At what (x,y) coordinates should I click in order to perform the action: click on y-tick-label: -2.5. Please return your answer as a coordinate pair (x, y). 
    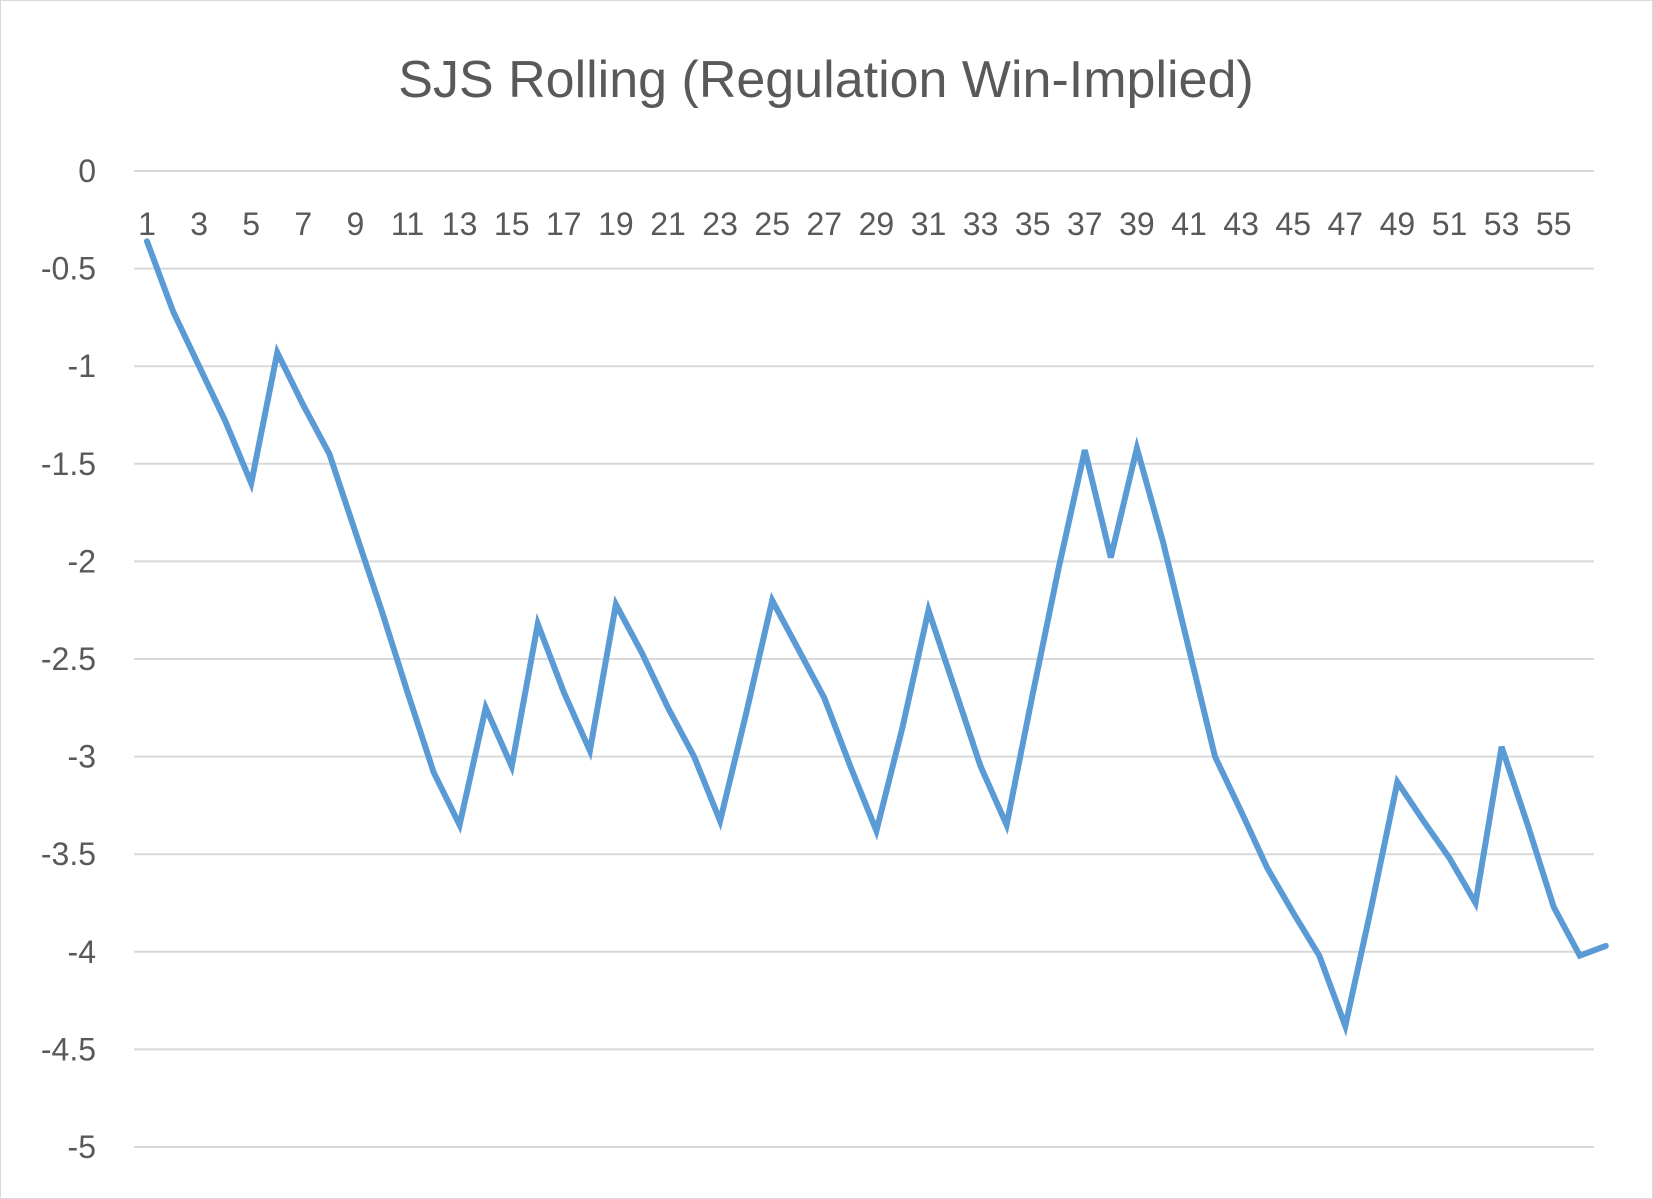
    Looking at the image, I should click on (68, 659).